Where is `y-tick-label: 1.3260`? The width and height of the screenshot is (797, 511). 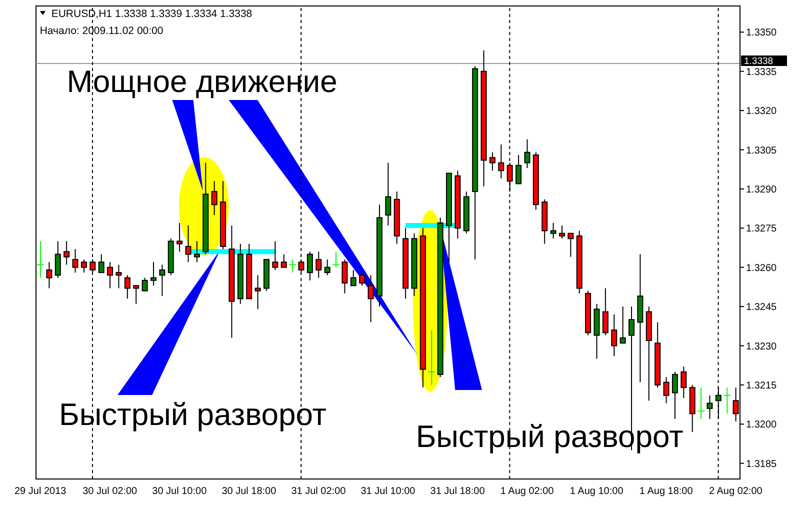 y-tick-label: 1.3260 is located at coordinates (762, 268).